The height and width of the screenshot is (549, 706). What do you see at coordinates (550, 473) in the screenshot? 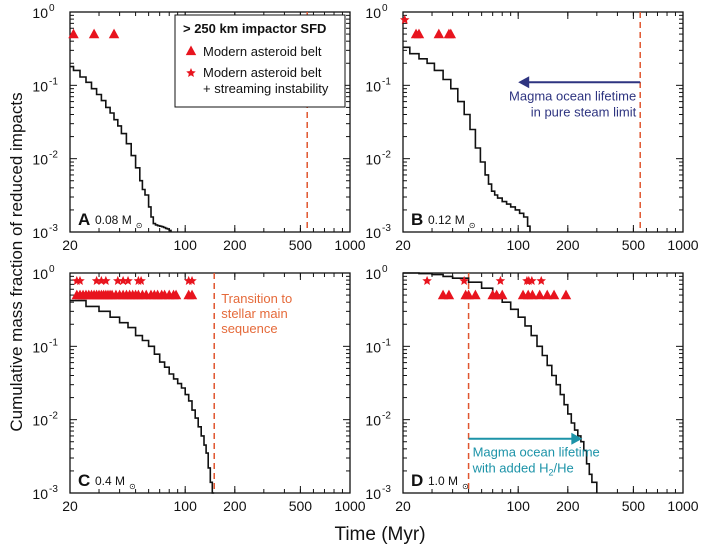
I see `arrow-label-subscript: 2` at bounding box center [550, 473].